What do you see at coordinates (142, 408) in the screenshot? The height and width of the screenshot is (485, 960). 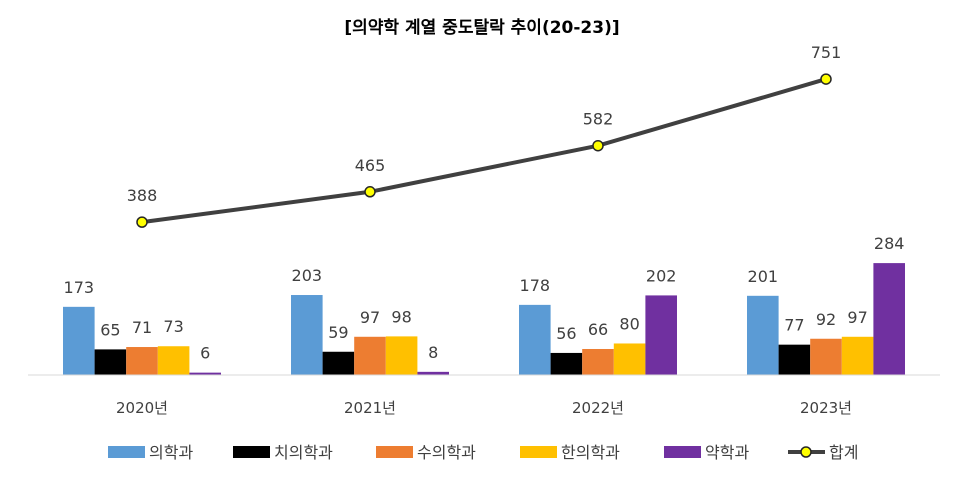 I see `x-tick-label: 2020년` at bounding box center [142, 408].